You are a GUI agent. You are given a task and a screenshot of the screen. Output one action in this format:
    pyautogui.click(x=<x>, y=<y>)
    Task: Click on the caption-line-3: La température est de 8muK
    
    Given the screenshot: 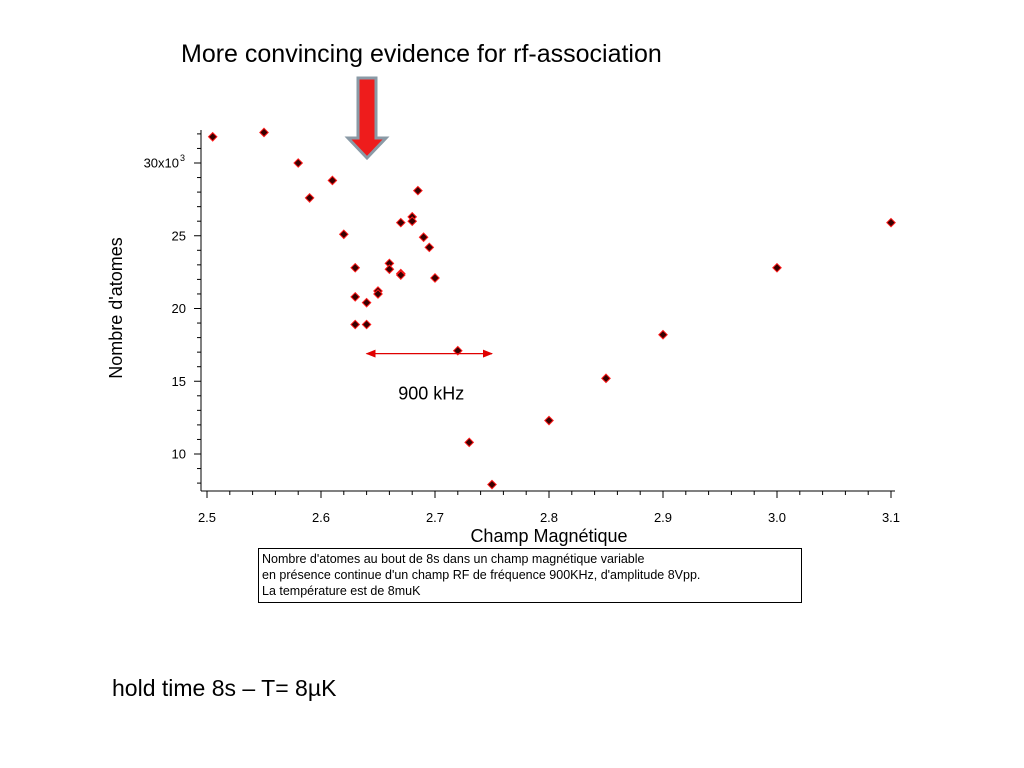 What is the action you would take?
    pyautogui.click(x=341, y=591)
    